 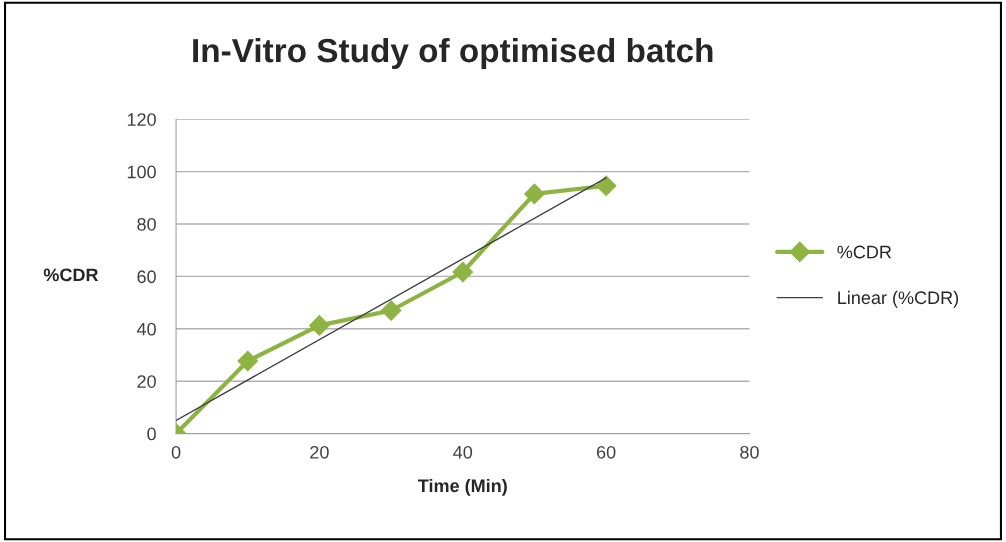 What do you see at coordinates (71, 275) in the screenshot?
I see `y-axis-title: %CDR` at bounding box center [71, 275].